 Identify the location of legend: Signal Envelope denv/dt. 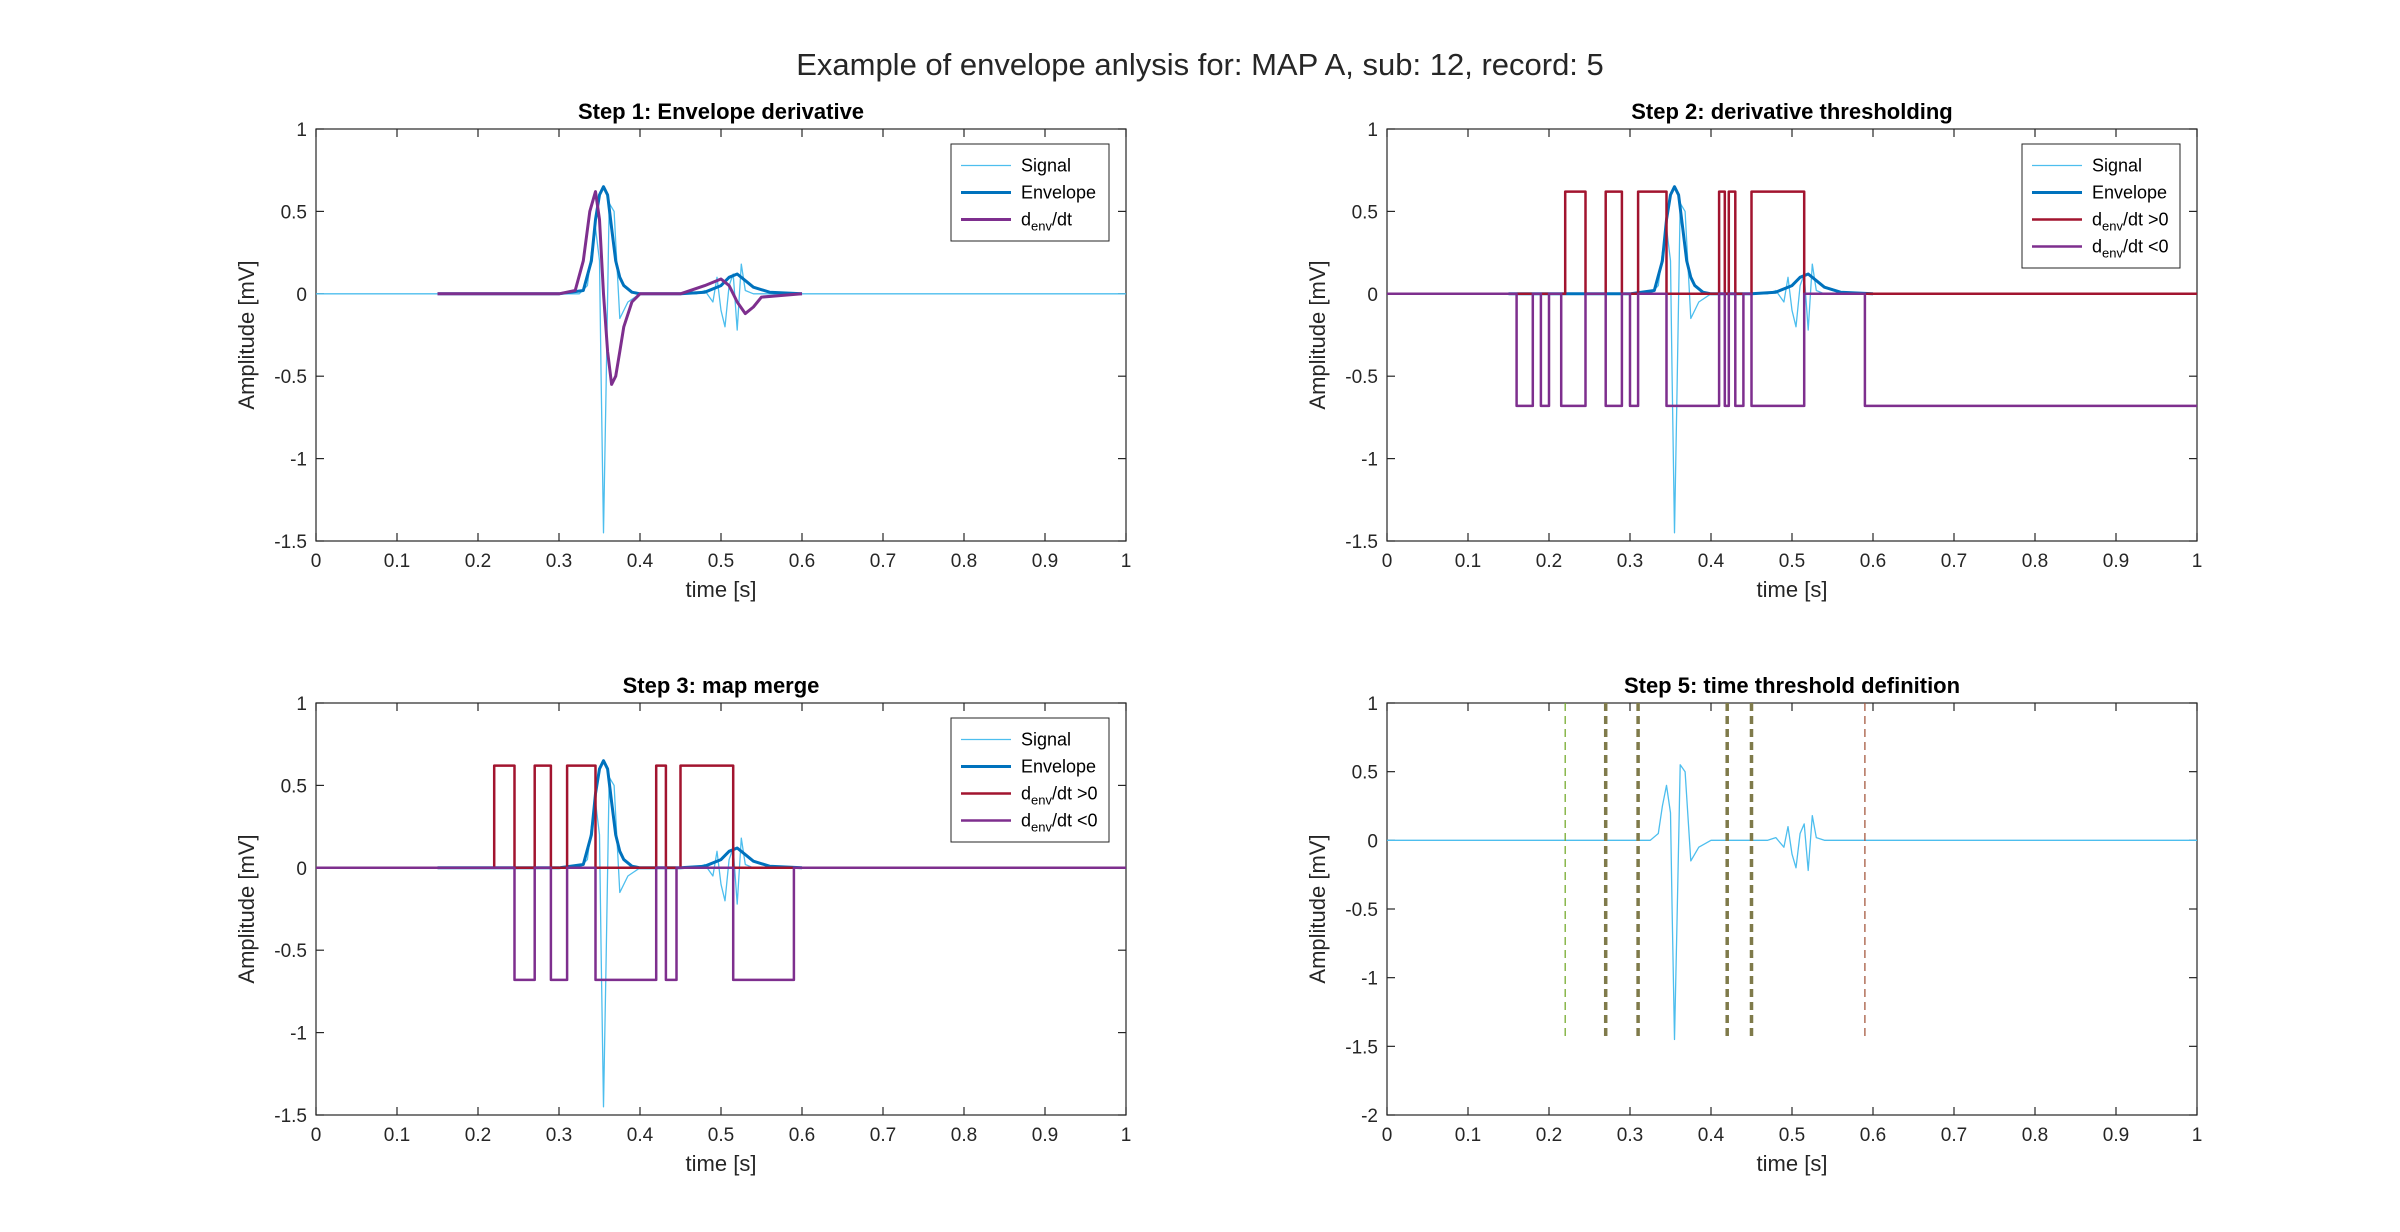
(1030, 192).